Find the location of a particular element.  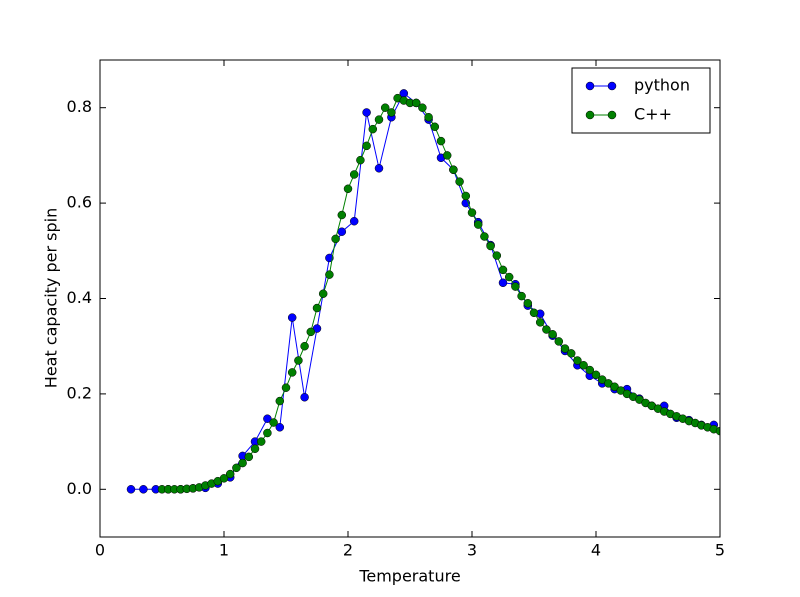

y-tick-label: 0.0 is located at coordinates (79, 488).